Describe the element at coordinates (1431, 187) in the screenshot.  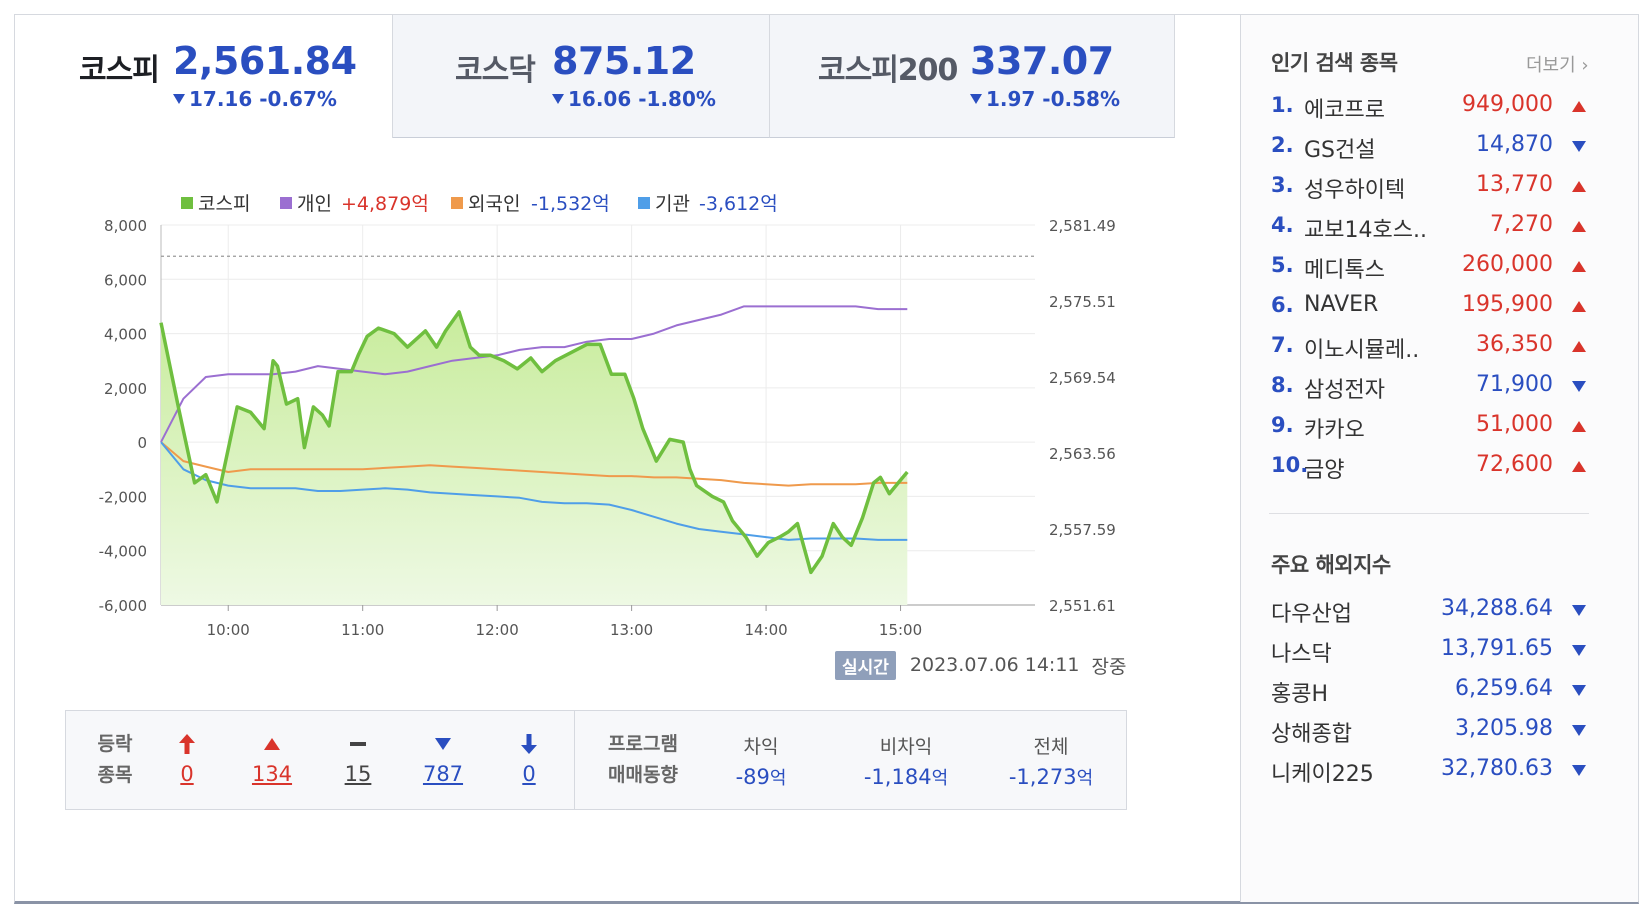
I see `popular-item: 3. 성우하이텍 13,770` at that location.